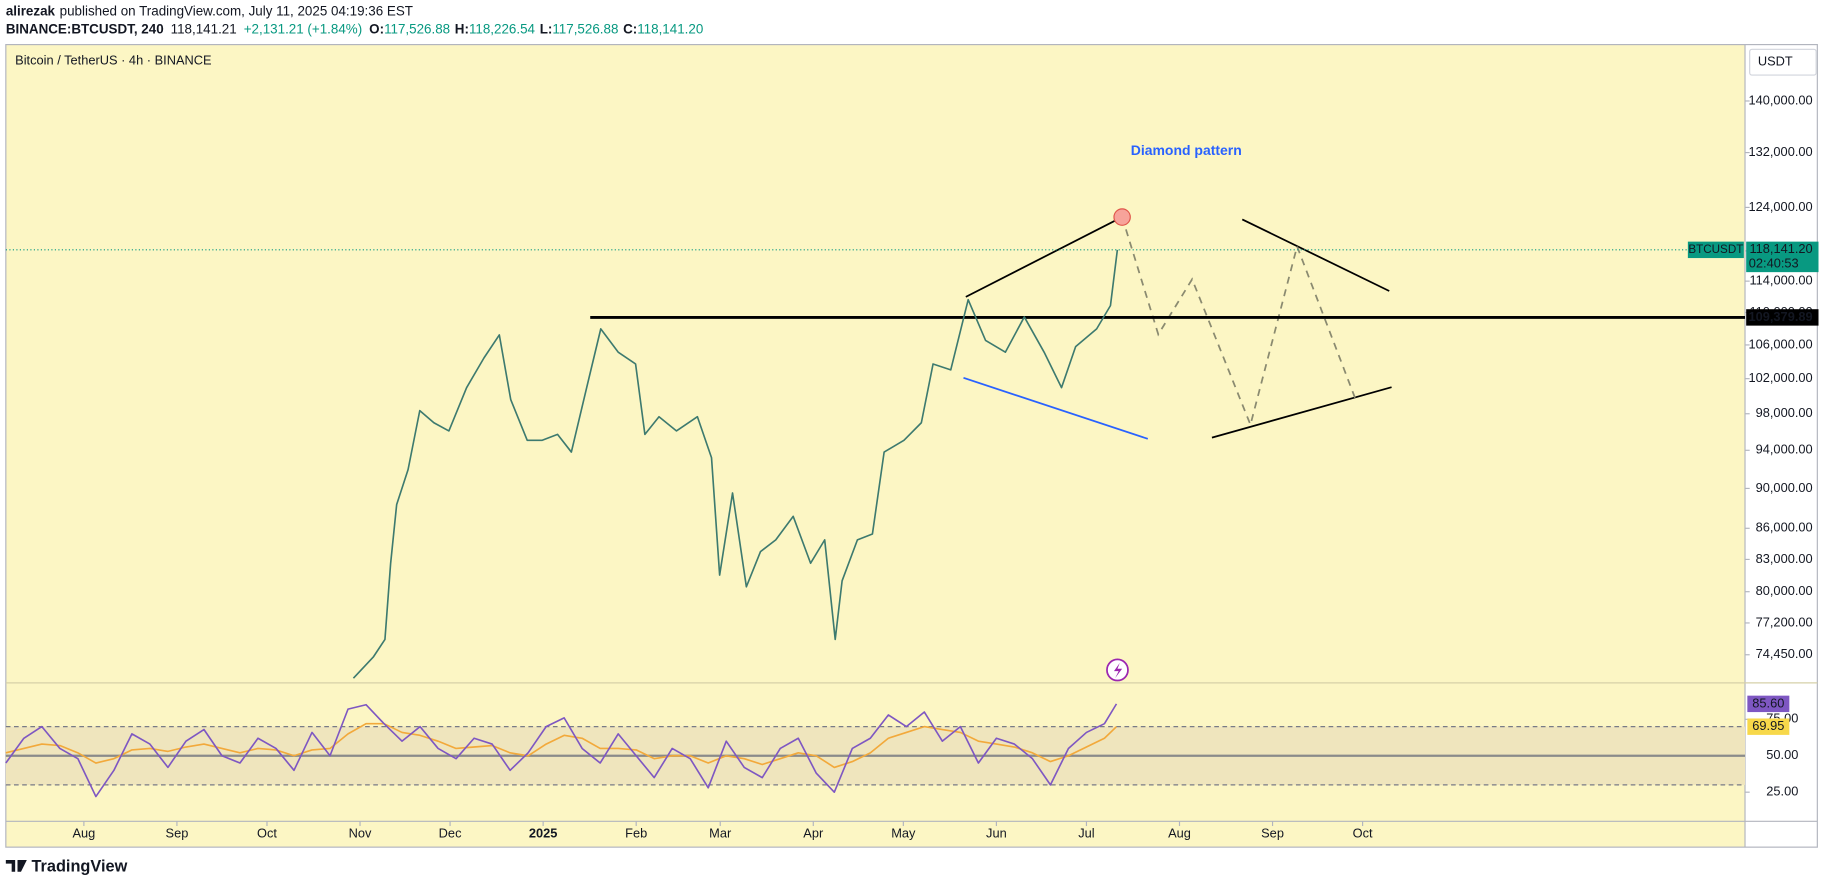  I want to click on event-bolt, so click(1118, 670).